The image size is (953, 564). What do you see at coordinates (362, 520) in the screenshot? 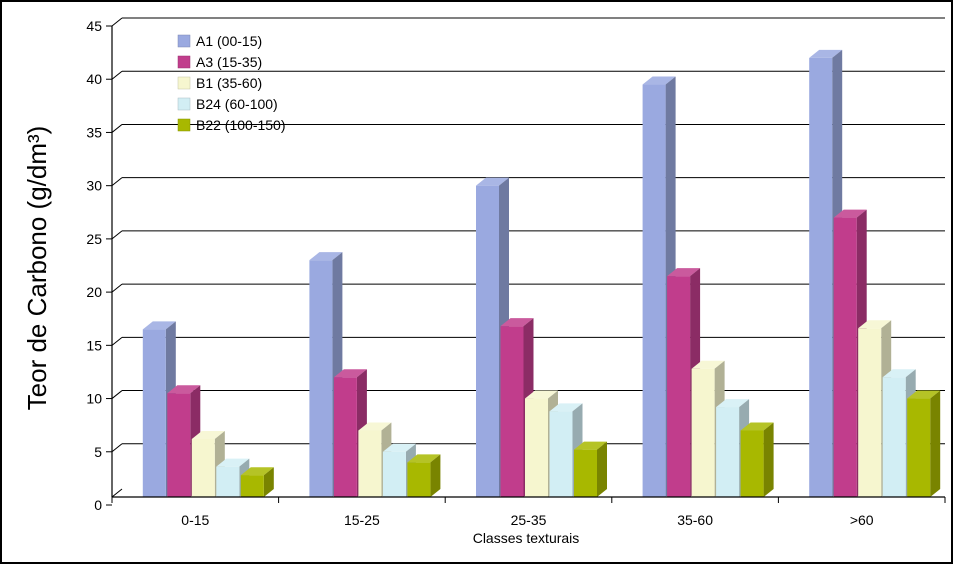
I see `x-tick-label: 15-25` at bounding box center [362, 520].